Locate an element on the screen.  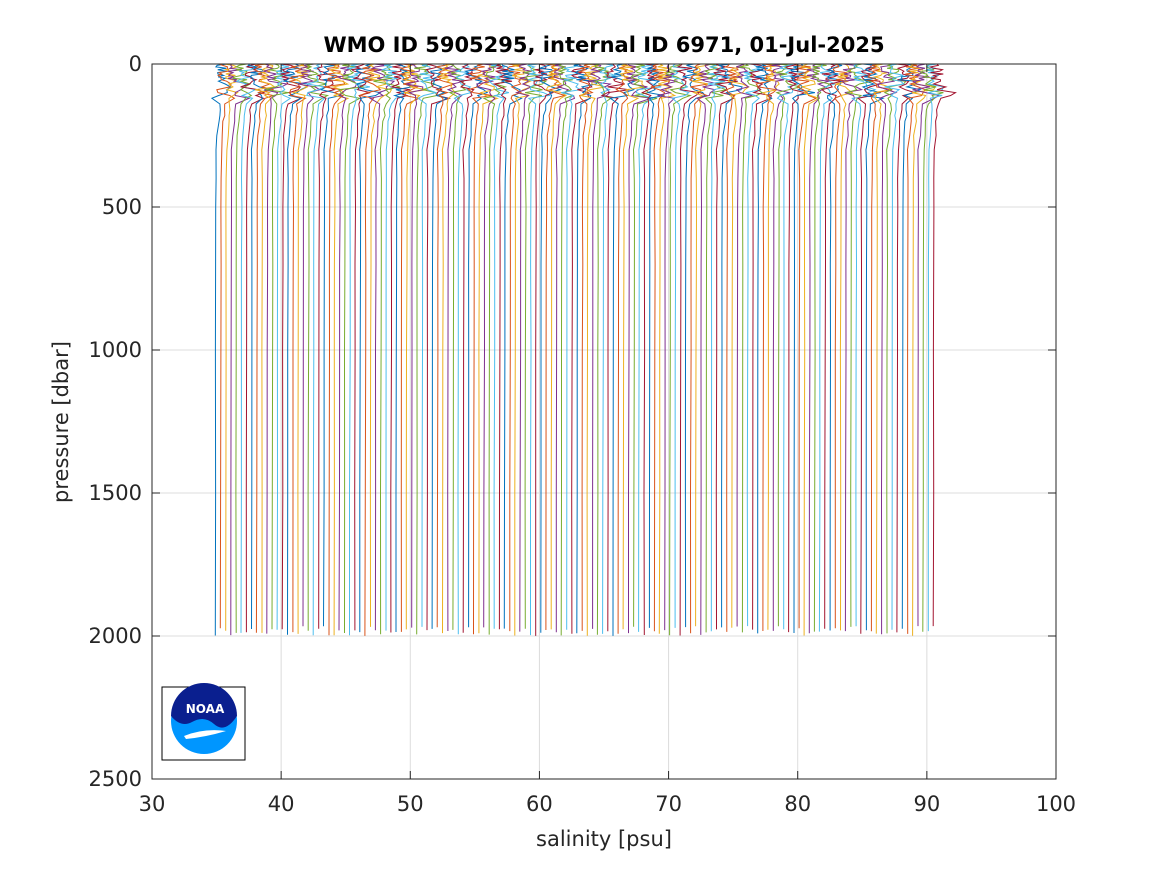
logo-text: NOAA is located at coordinates (205, 709).